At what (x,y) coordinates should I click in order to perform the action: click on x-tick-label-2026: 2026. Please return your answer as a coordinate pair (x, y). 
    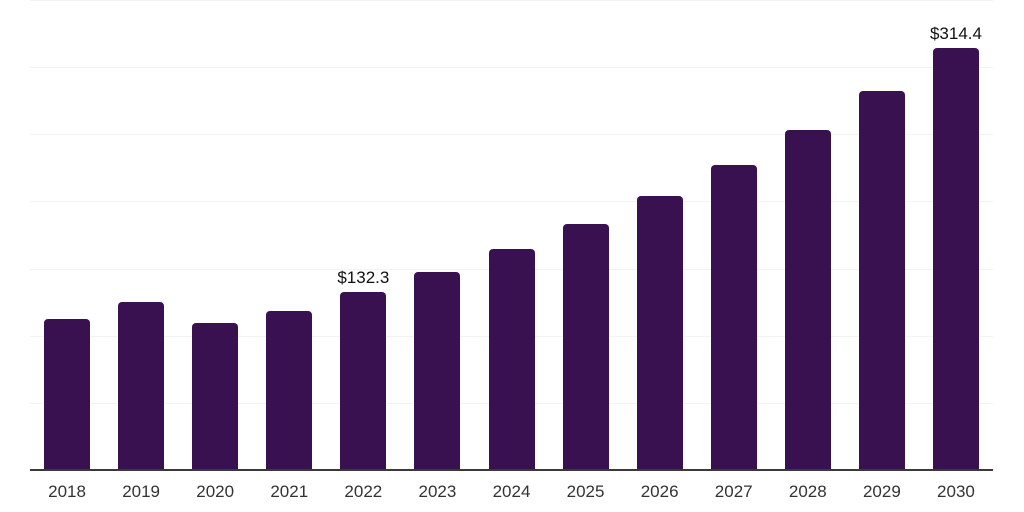
    Looking at the image, I should click on (659, 491).